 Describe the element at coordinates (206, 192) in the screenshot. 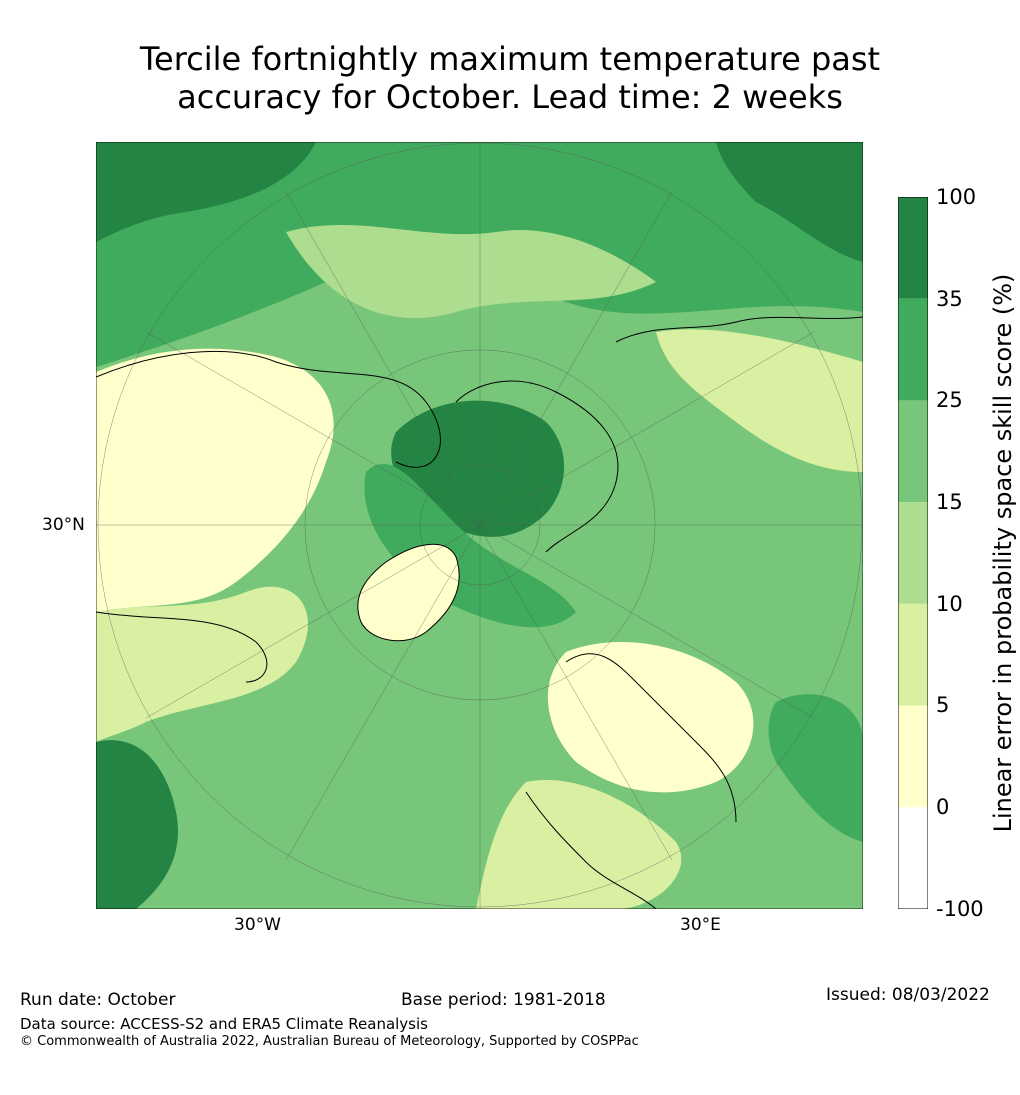

I see `region-very-high-top` at that location.